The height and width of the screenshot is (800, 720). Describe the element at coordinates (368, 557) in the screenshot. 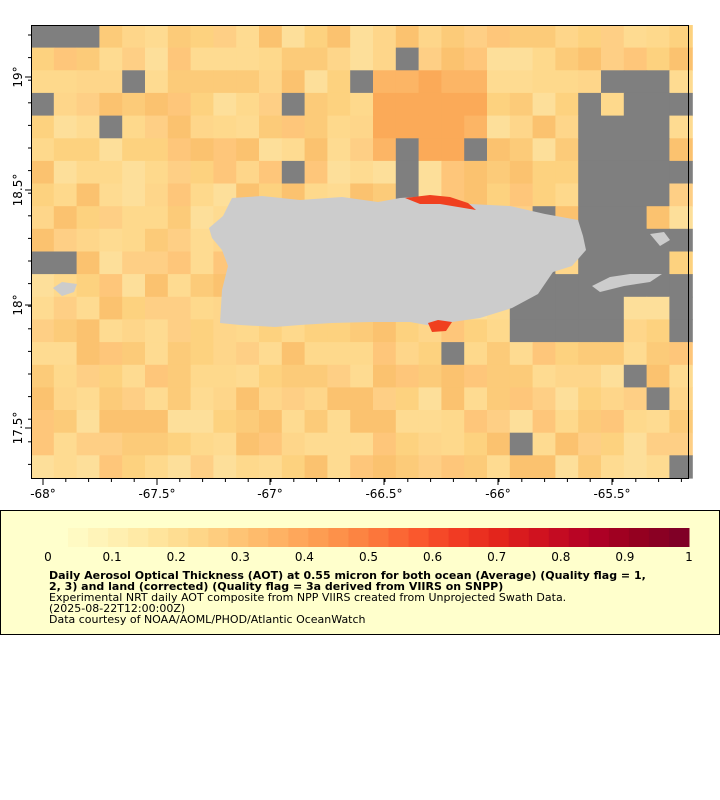

I see `colorbar-tick-label: 0.5` at that location.